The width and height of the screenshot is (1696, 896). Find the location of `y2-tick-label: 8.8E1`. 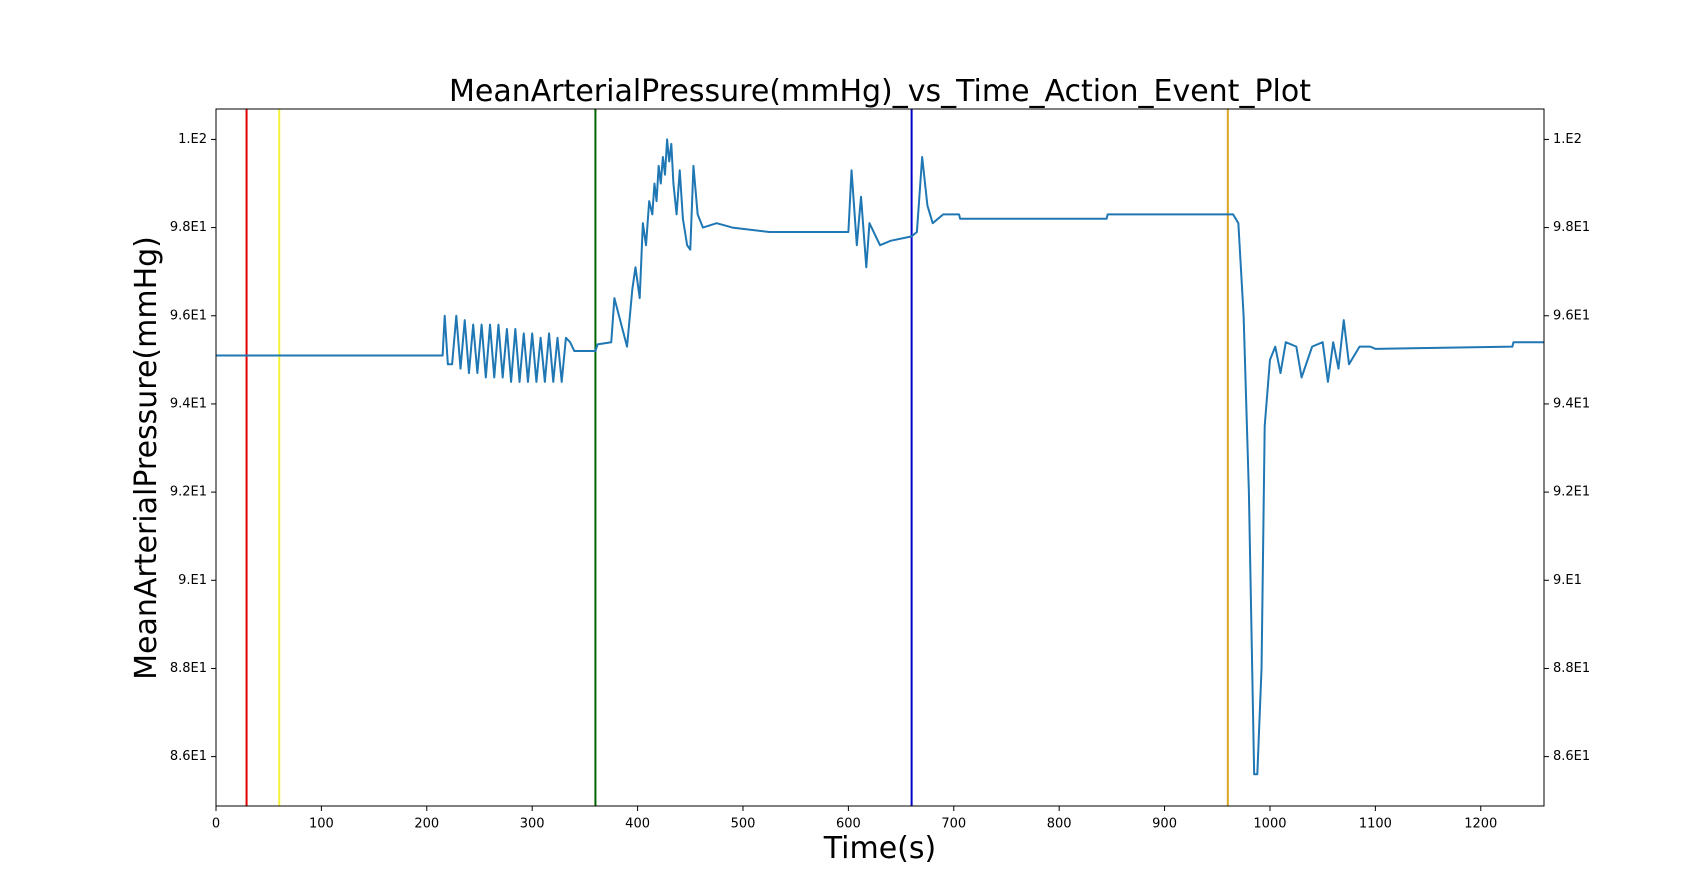

y2-tick-label: 8.8E1 is located at coordinates (1571, 668).